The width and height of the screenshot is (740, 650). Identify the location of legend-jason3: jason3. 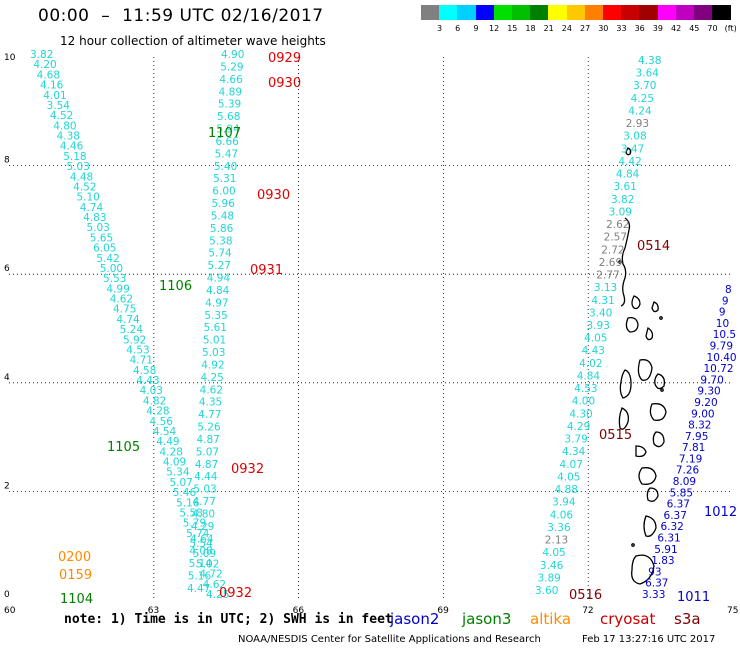
(487, 619).